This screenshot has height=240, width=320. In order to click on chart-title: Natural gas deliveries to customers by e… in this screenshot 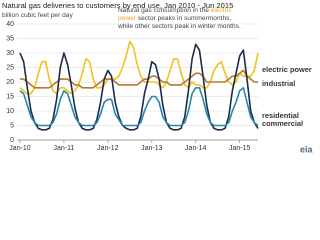, I will do `click(117, 5)`.